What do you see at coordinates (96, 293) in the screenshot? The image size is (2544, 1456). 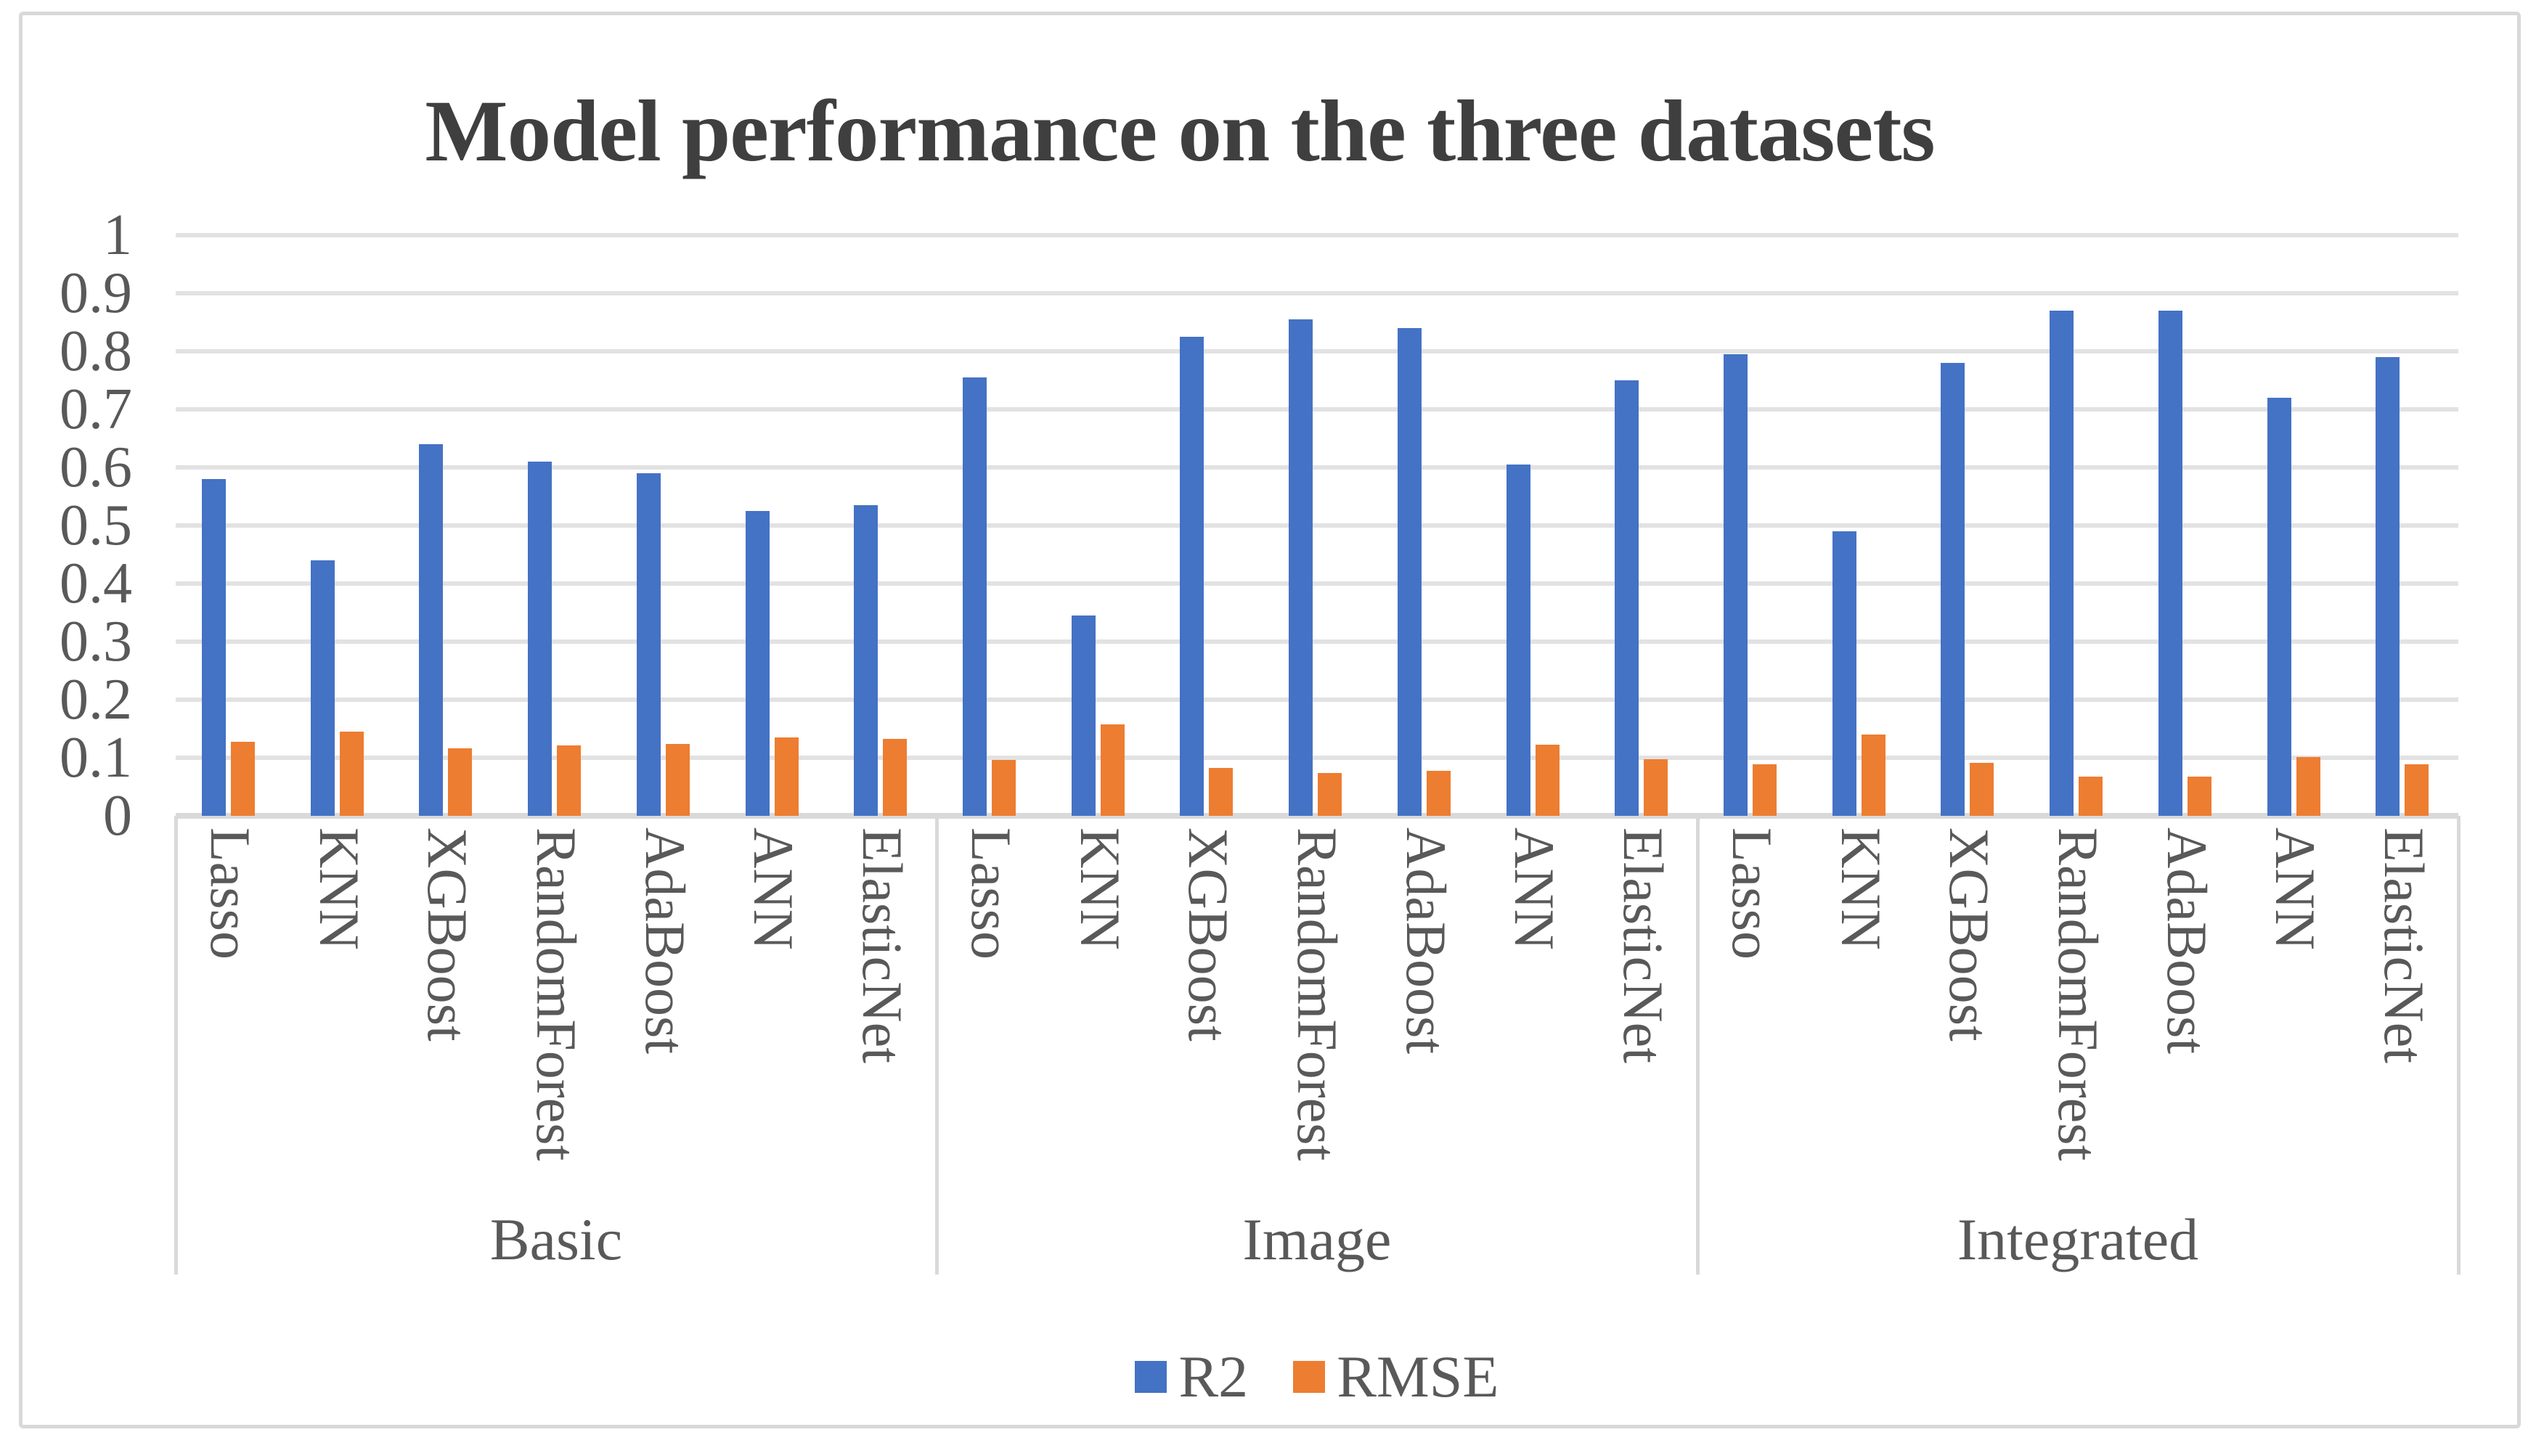 I see `y-axis-tick-label: 0.9` at bounding box center [96, 293].